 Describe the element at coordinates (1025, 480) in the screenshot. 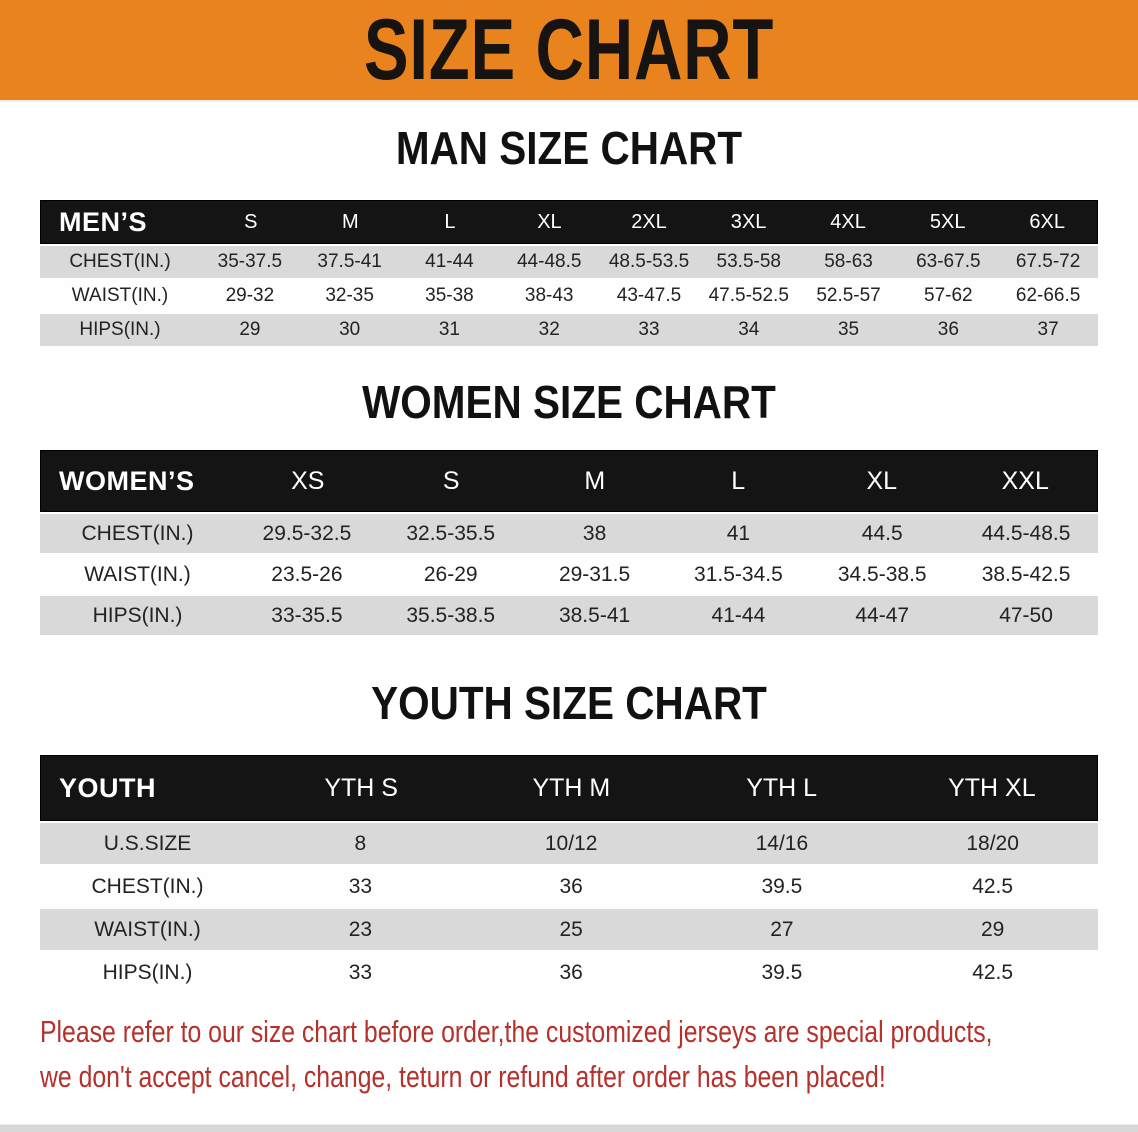

I see `size-column-header: XXL` at that location.